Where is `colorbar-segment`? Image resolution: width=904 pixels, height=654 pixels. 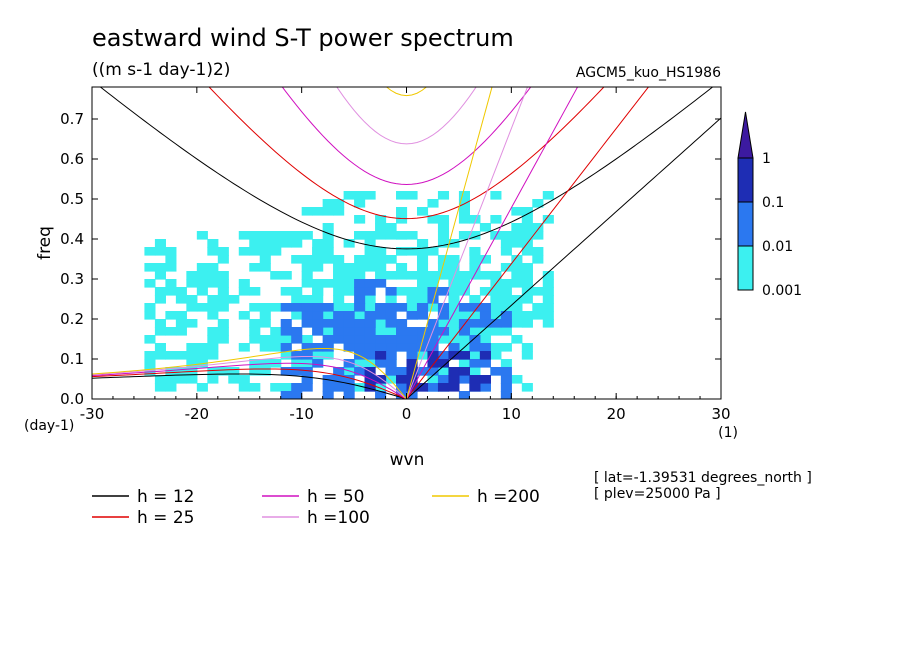
colorbar-segment is located at coordinates (745, 268).